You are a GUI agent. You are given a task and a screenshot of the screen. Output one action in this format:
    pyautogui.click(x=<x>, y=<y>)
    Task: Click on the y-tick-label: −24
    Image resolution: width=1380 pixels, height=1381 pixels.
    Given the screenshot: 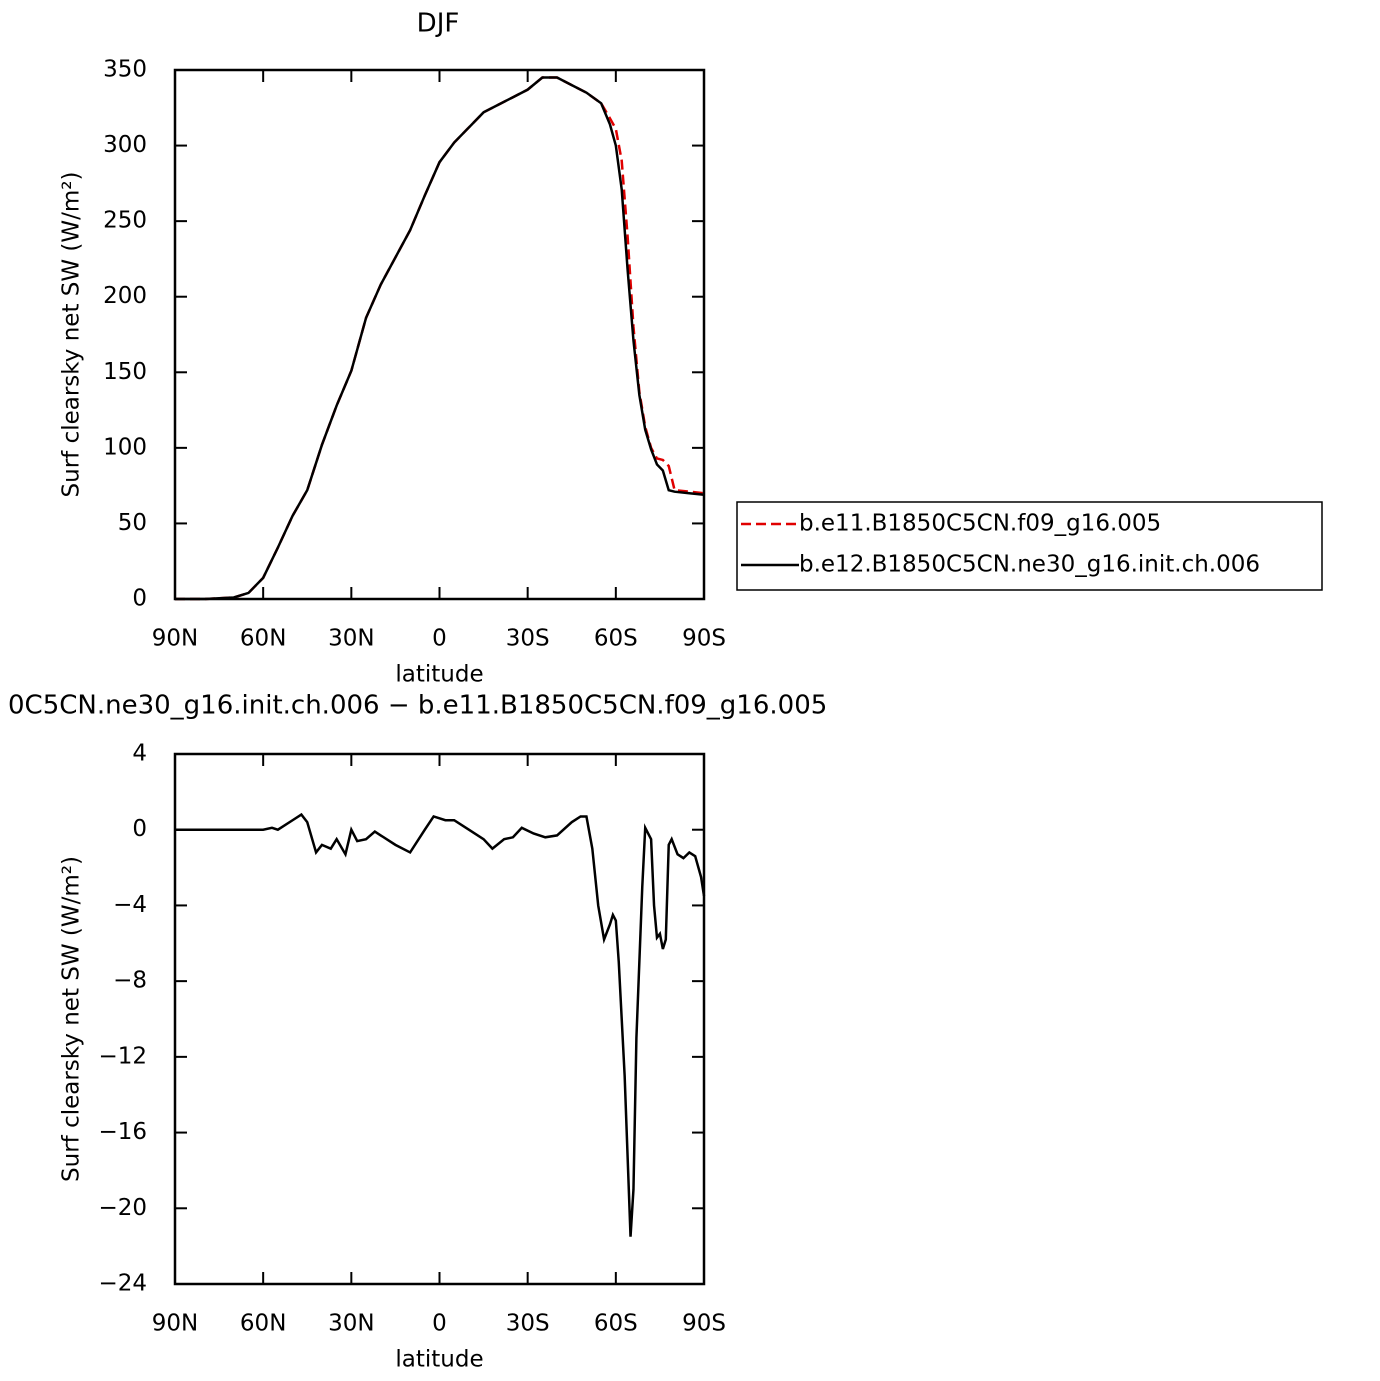 What is the action you would take?
    pyautogui.click(x=122, y=1284)
    